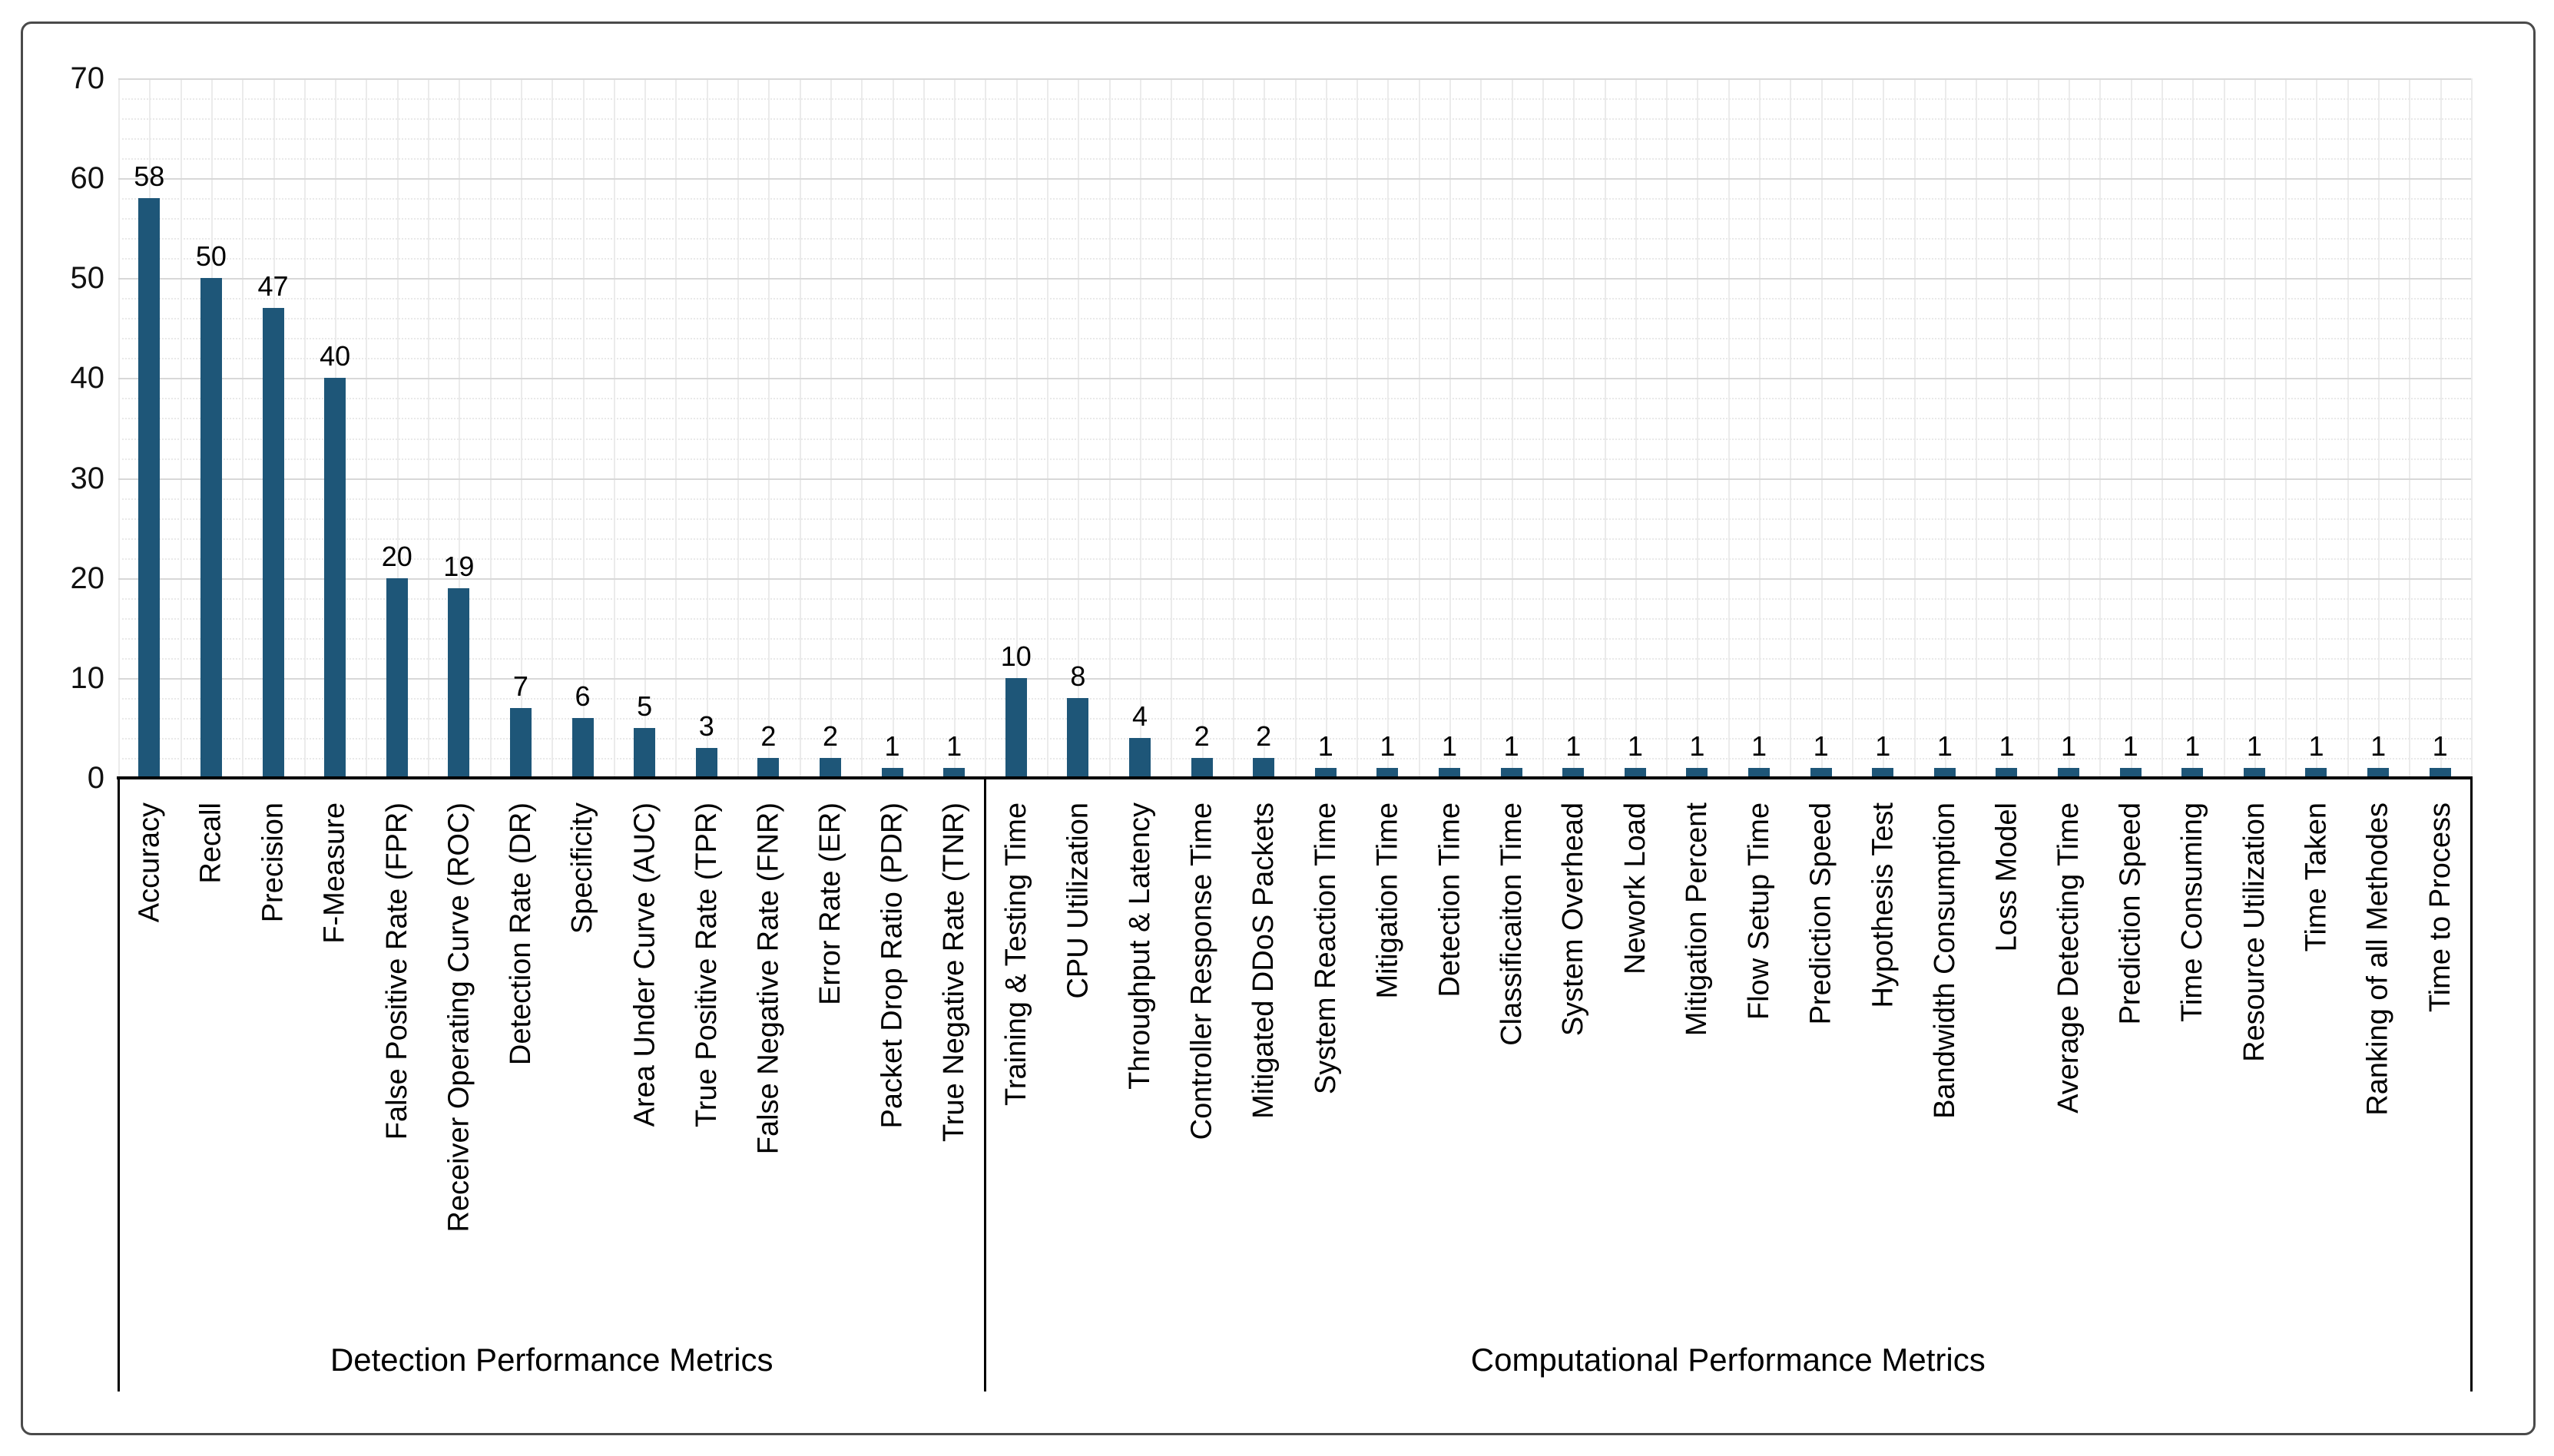 Image resolution: width=2554 pixels, height=1456 pixels. What do you see at coordinates (1449, 900) in the screenshot?
I see `category-label: Detection Time` at bounding box center [1449, 900].